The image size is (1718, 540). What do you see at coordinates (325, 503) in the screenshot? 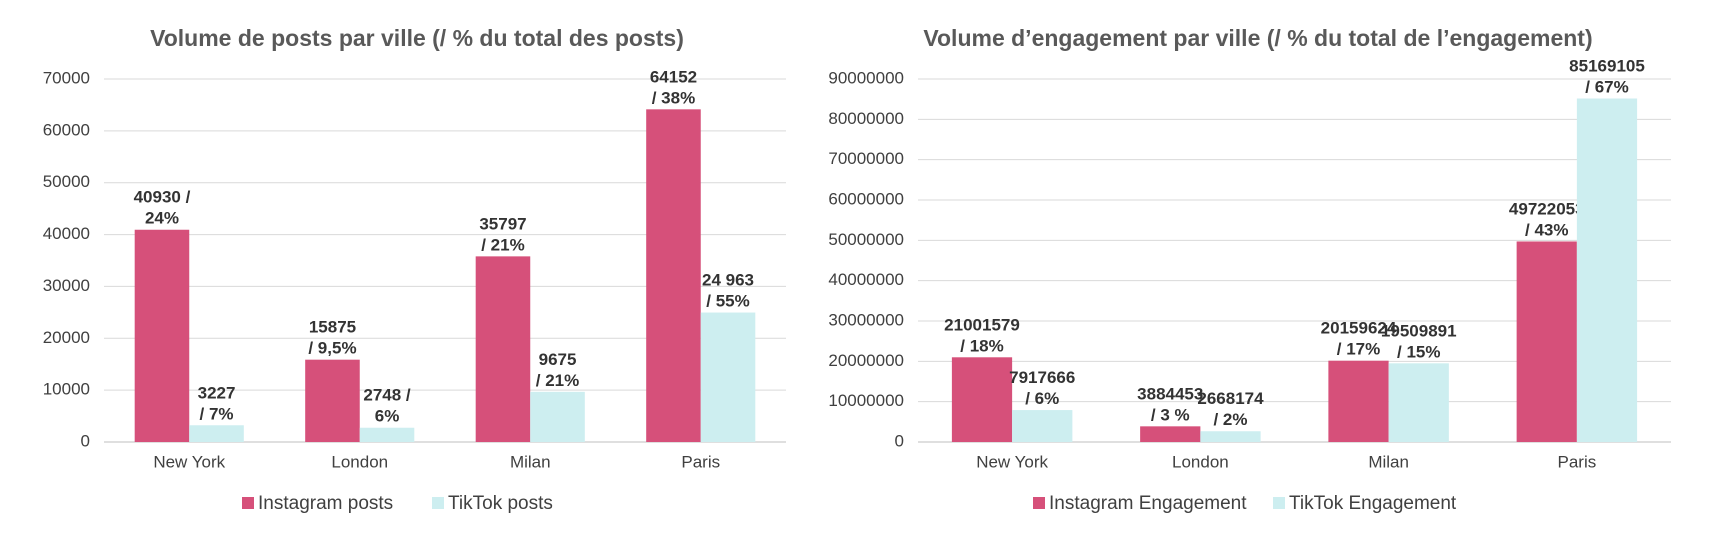
I see `legend-label: Instagram posts` at bounding box center [325, 503].